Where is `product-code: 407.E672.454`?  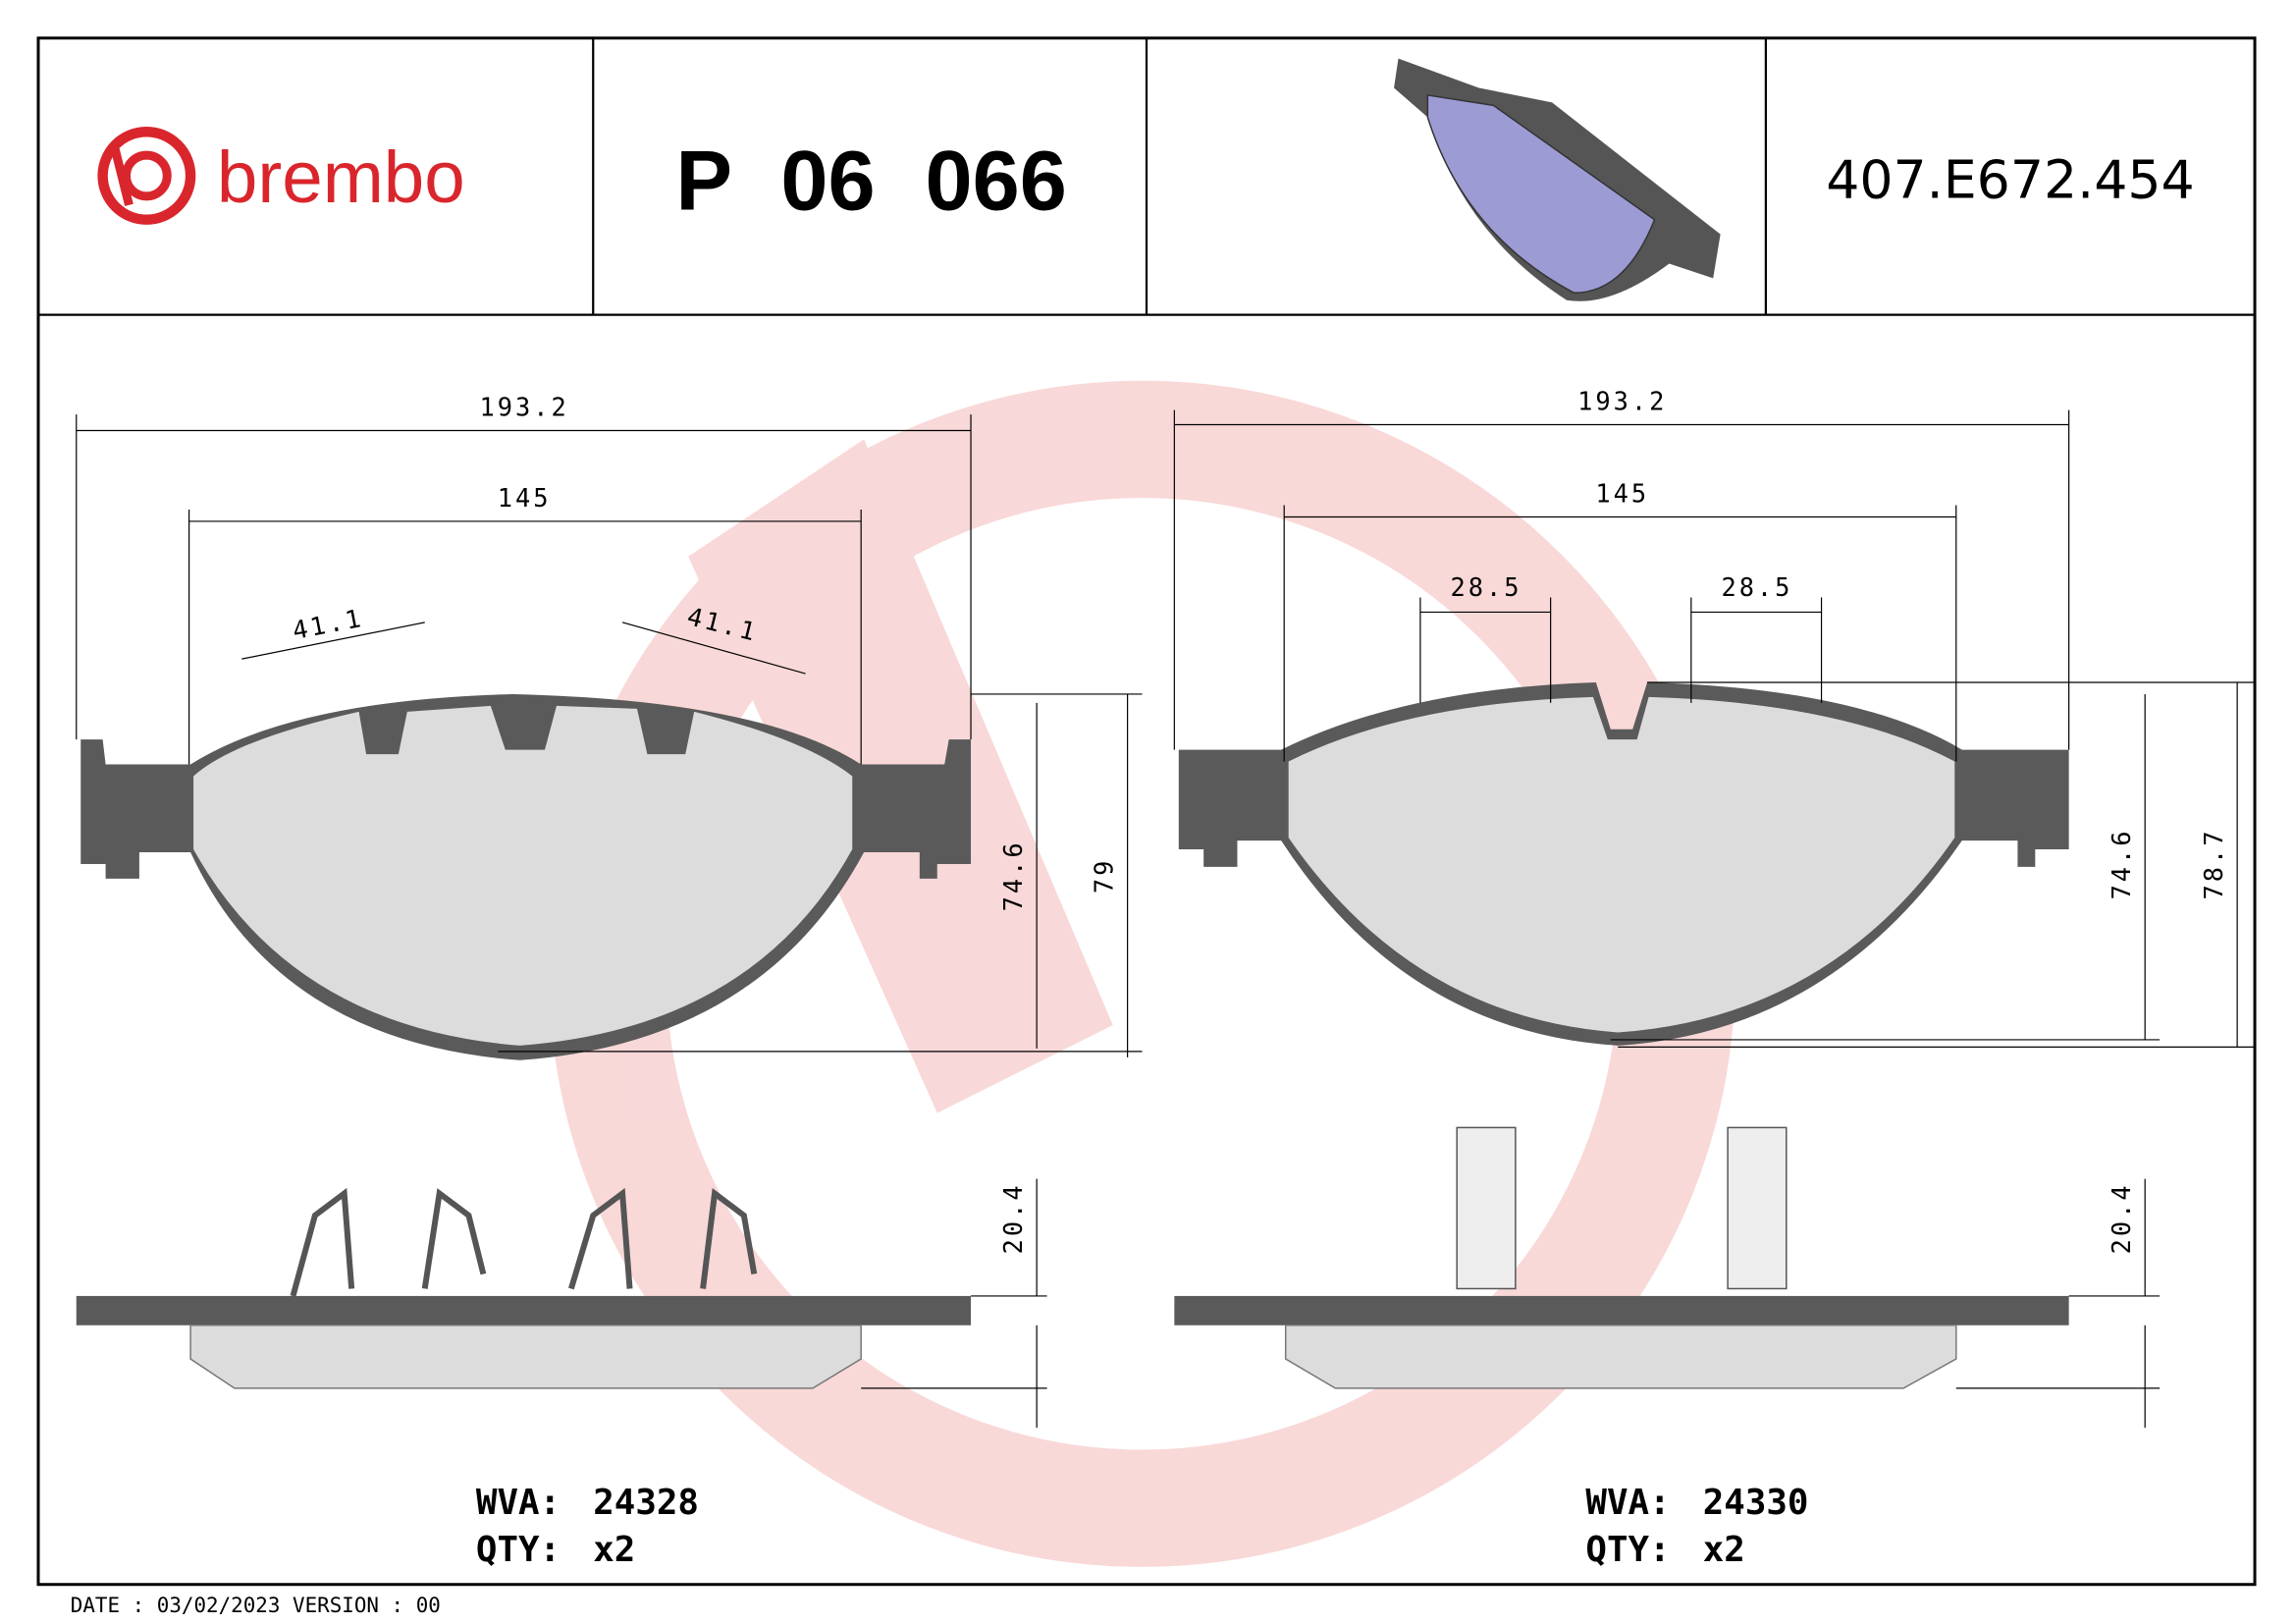
product-code: 407.E672.454 is located at coordinates (2010, 179).